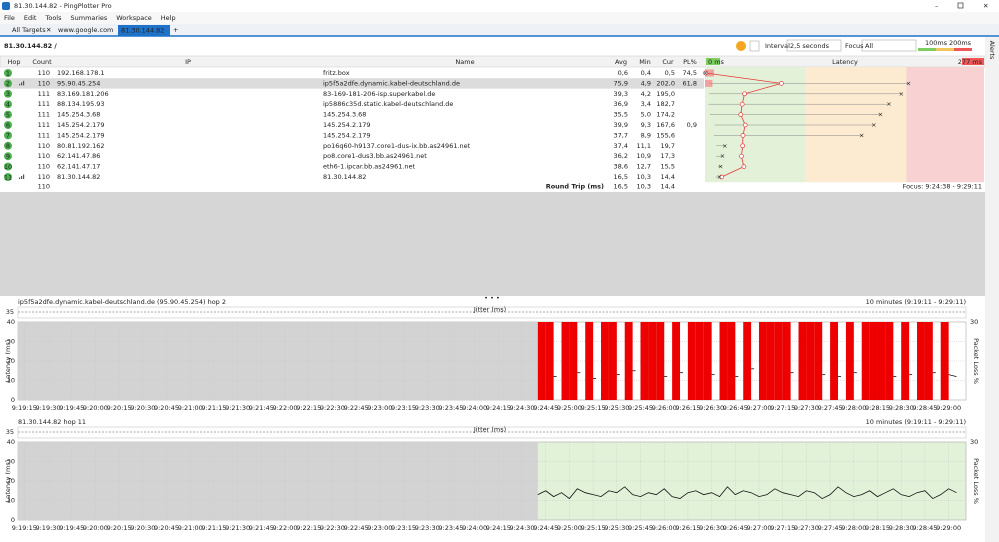 The width and height of the screenshot is (999, 542). What do you see at coordinates (332, 528) in the screenshot?
I see `x-tick-label: 9:22:30` at bounding box center [332, 528].